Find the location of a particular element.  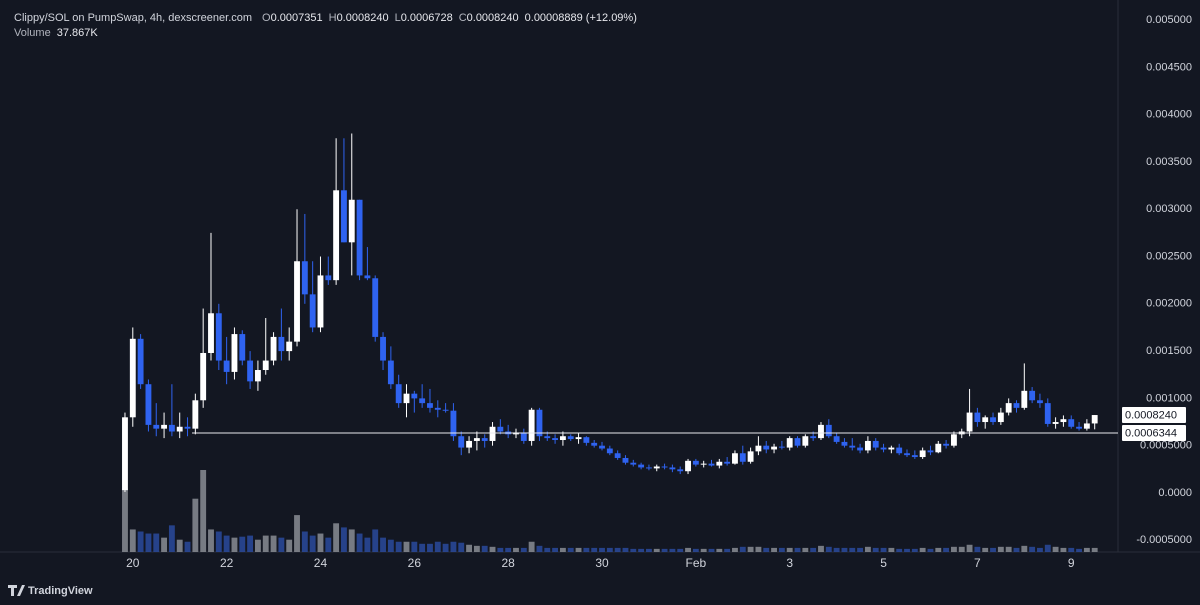

ohlc-item: O0.0007351 is located at coordinates (292, 18).